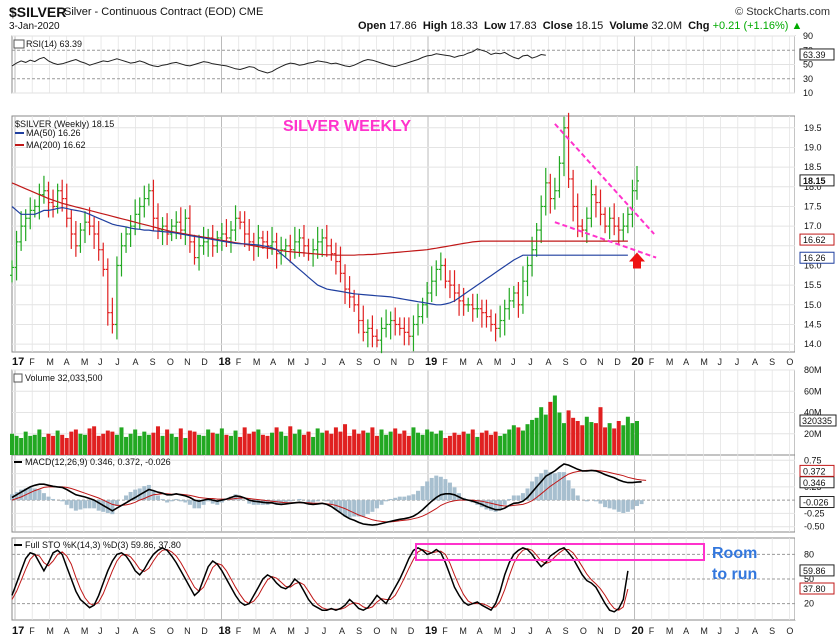 The width and height of the screenshot is (838, 637). What do you see at coordinates (734, 574) in the screenshot?
I see `annotation-to-run: to run` at bounding box center [734, 574].